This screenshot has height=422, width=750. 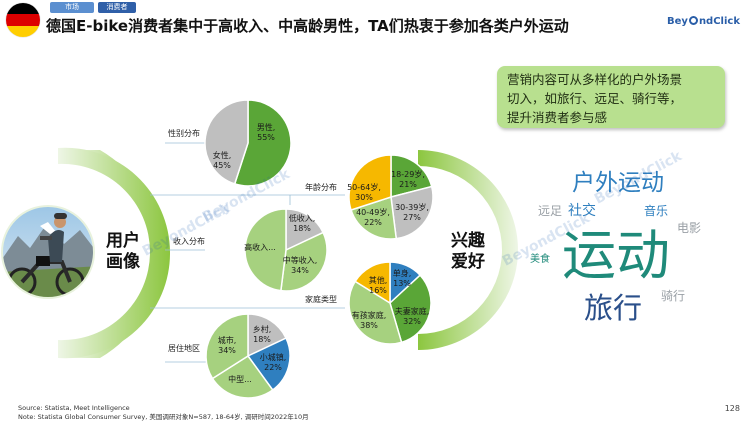 What do you see at coordinates (408, 184) in the screenshot?
I see `pie-data-label-line: 21%` at bounding box center [408, 184].